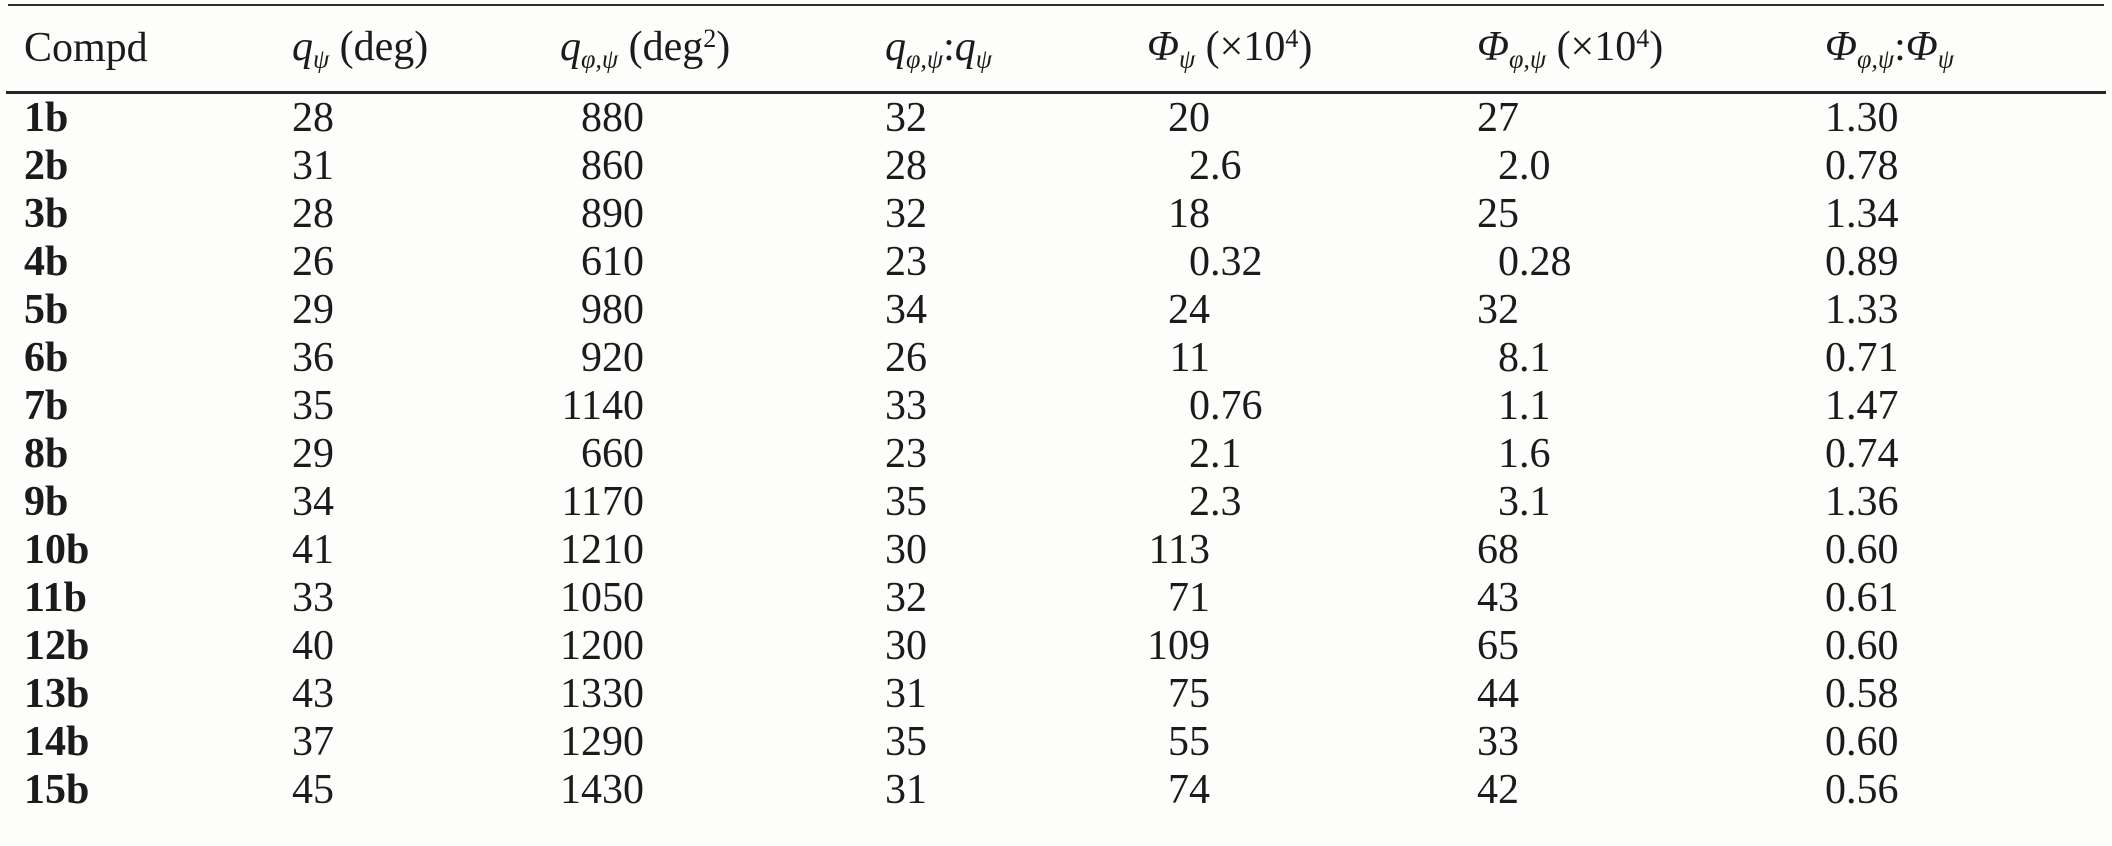 Image resolution: width=2112 pixels, height=846 pixels. Describe the element at coordinates (46, 165) in the screenshot. I see `compound-cell: 2b` at that location.